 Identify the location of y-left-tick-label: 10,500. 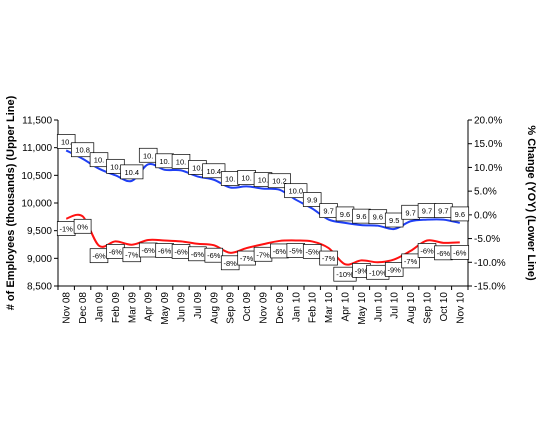
(36, 176).